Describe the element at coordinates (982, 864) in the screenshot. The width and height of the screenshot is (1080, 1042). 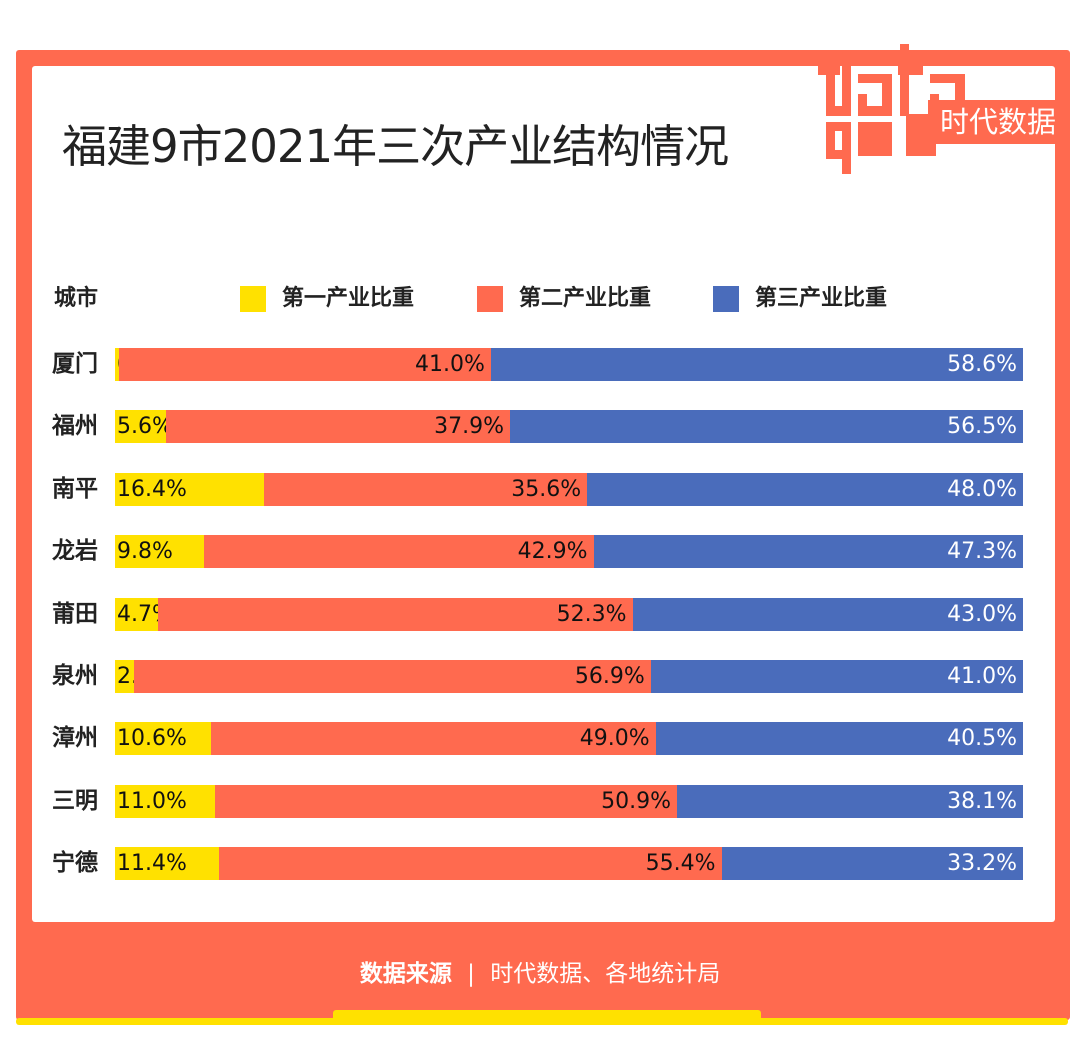
I see `data-label: 33.2%` at that location.